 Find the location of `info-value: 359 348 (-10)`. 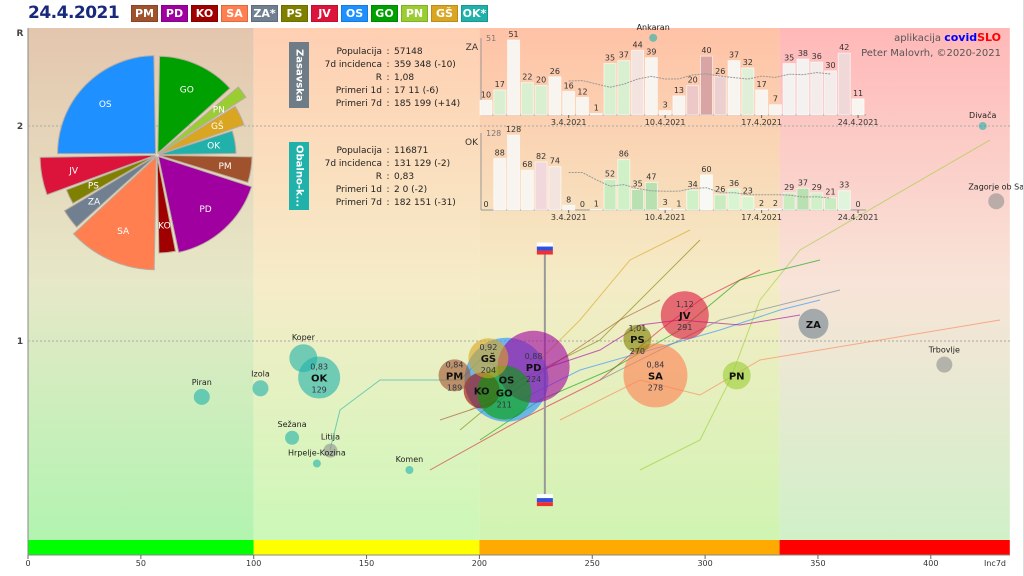

info-value: 359 348 (-10) is located at coordinates (425, 65).